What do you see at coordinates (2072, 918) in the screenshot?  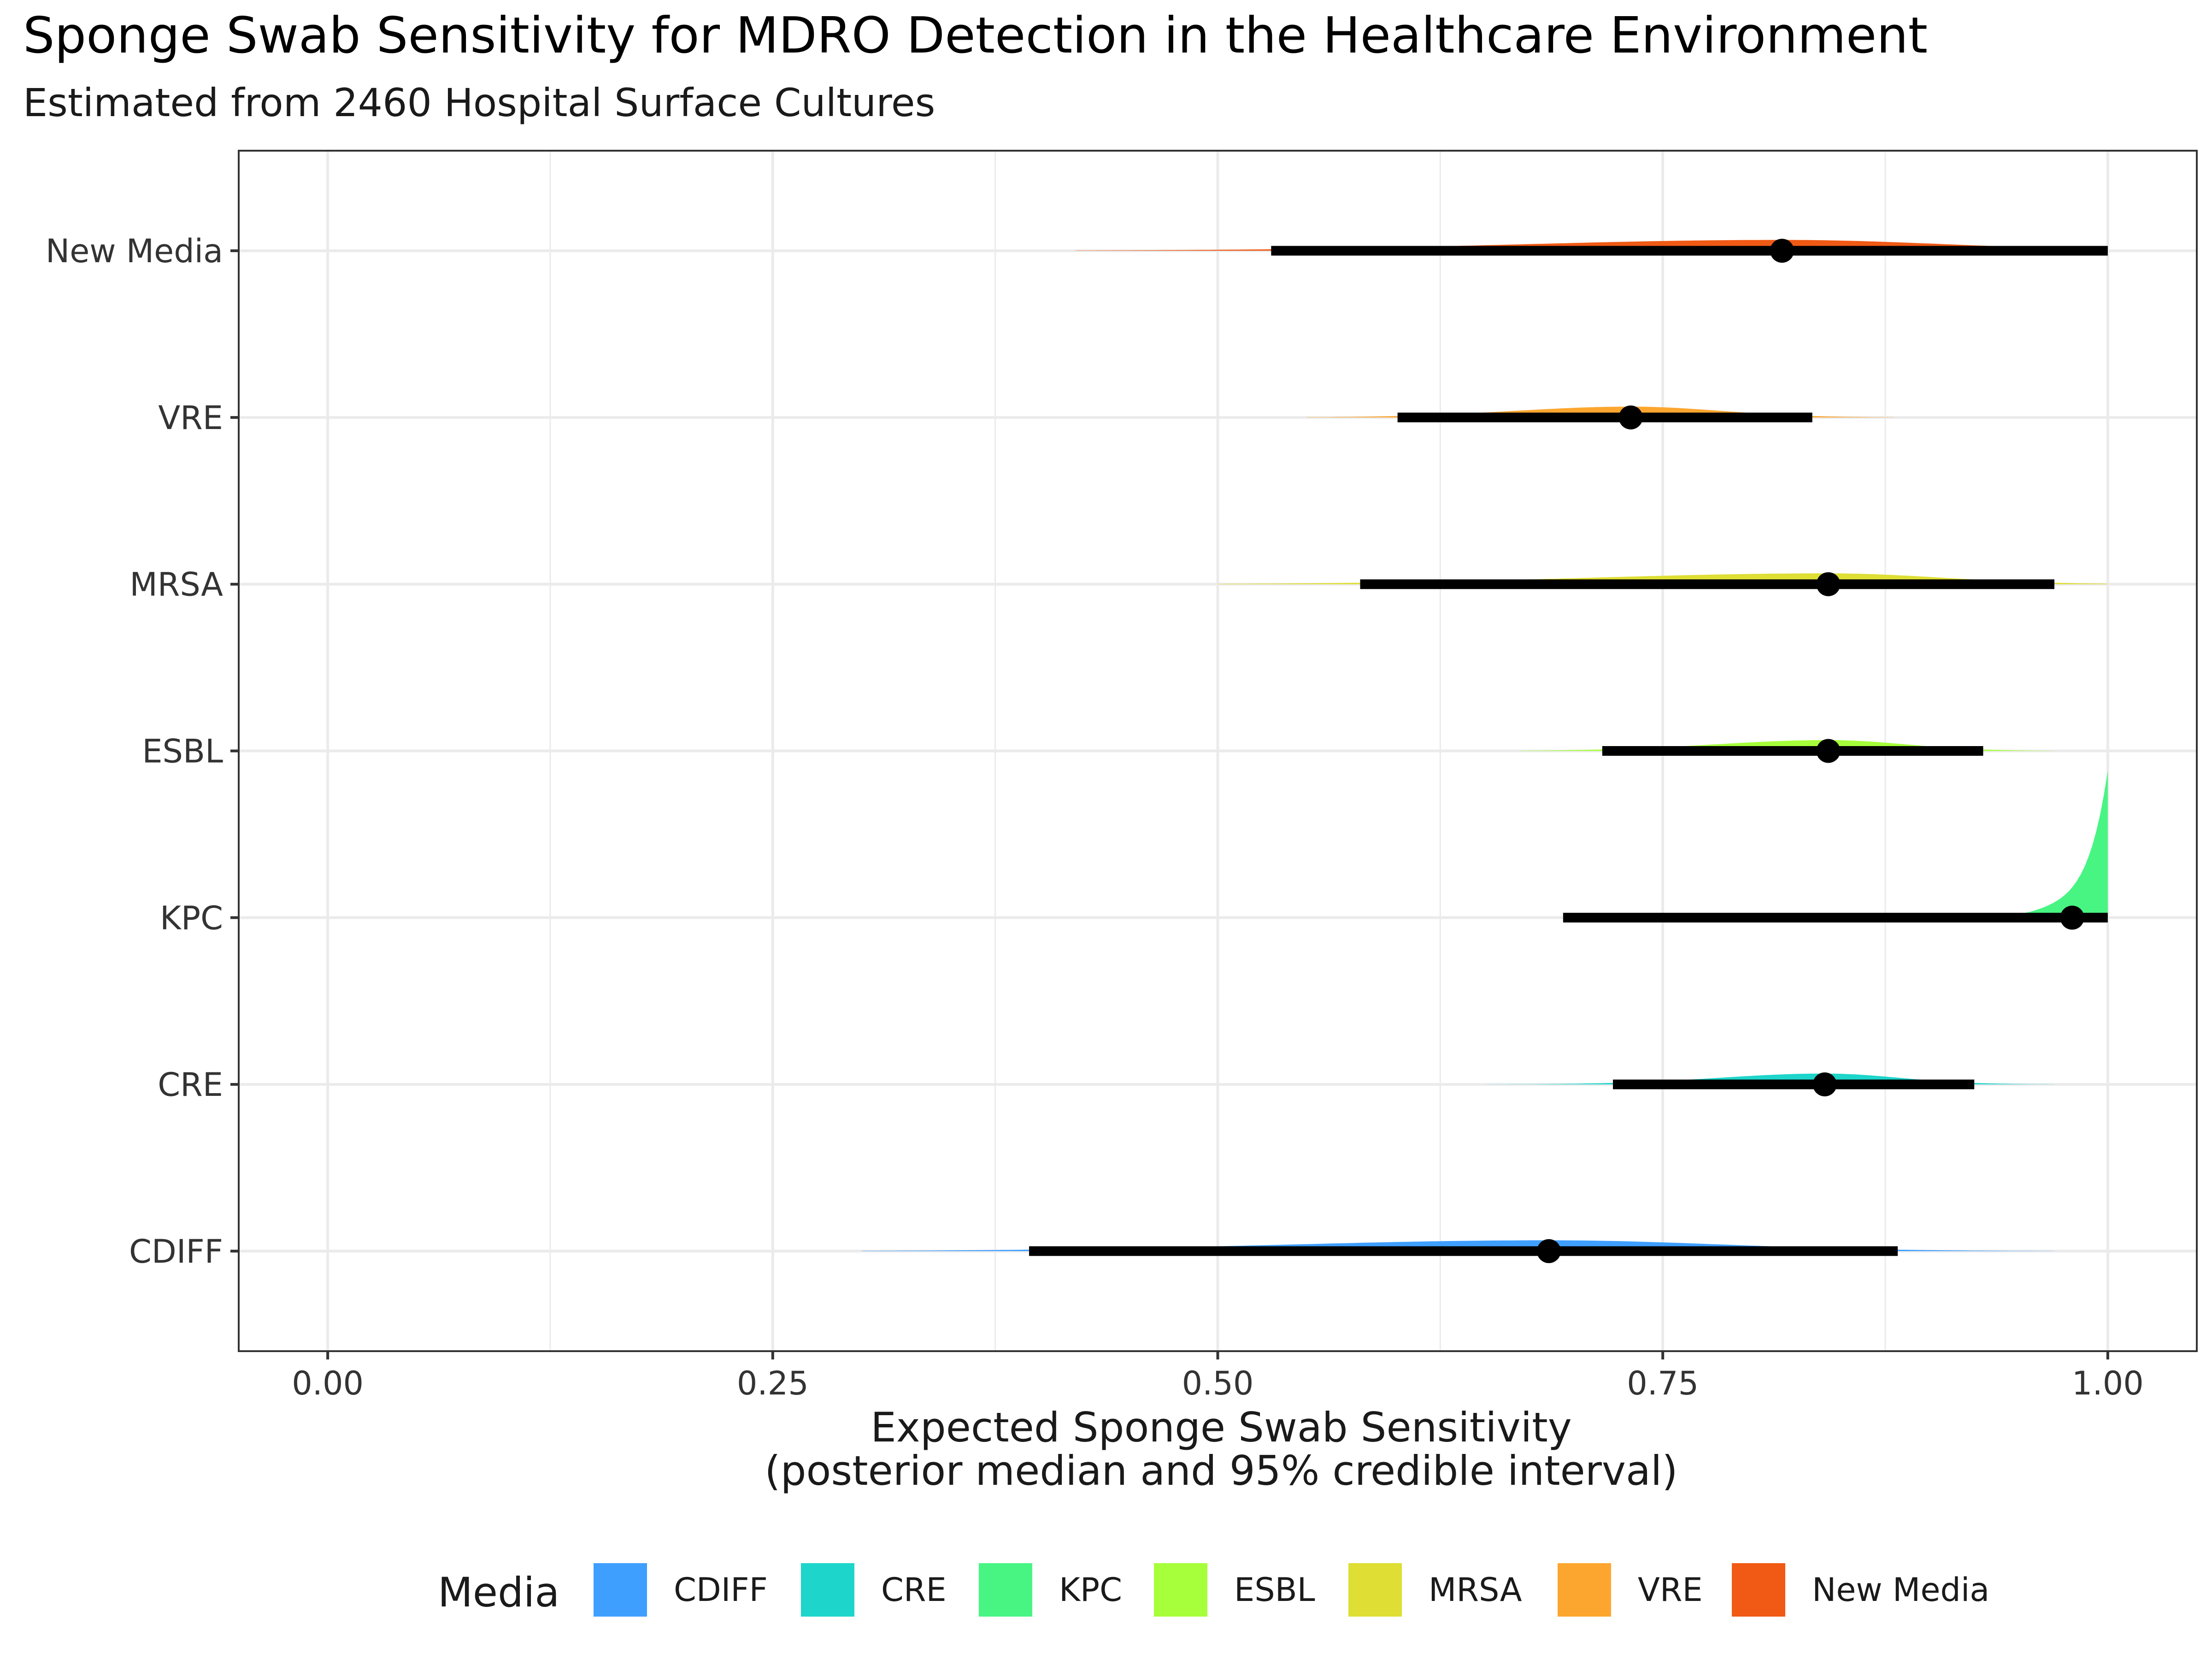 I see `median-point-kpc` at bounding box center [2072, 918].